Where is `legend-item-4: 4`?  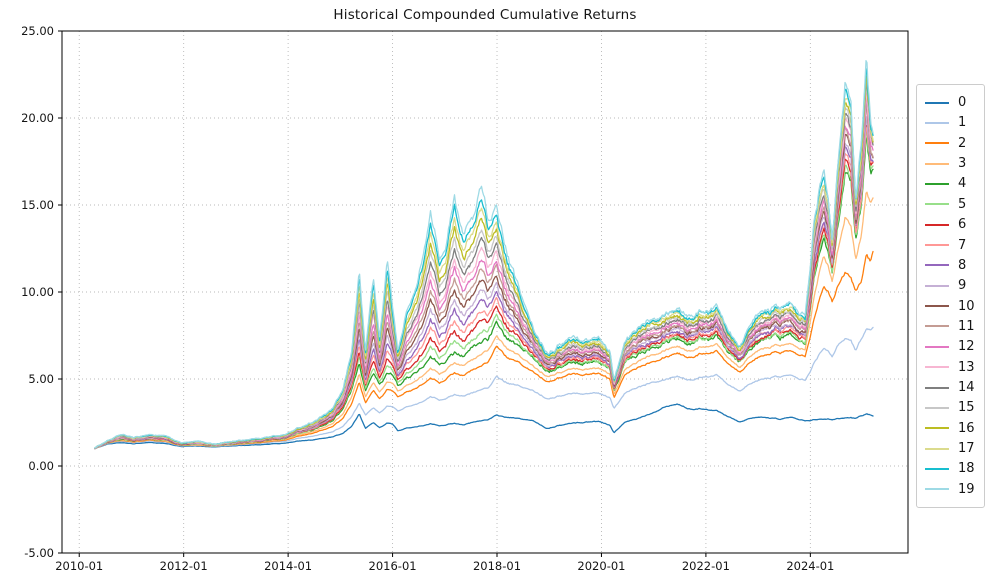 legend-item-4: 4 is located at coordinates (952, 183).